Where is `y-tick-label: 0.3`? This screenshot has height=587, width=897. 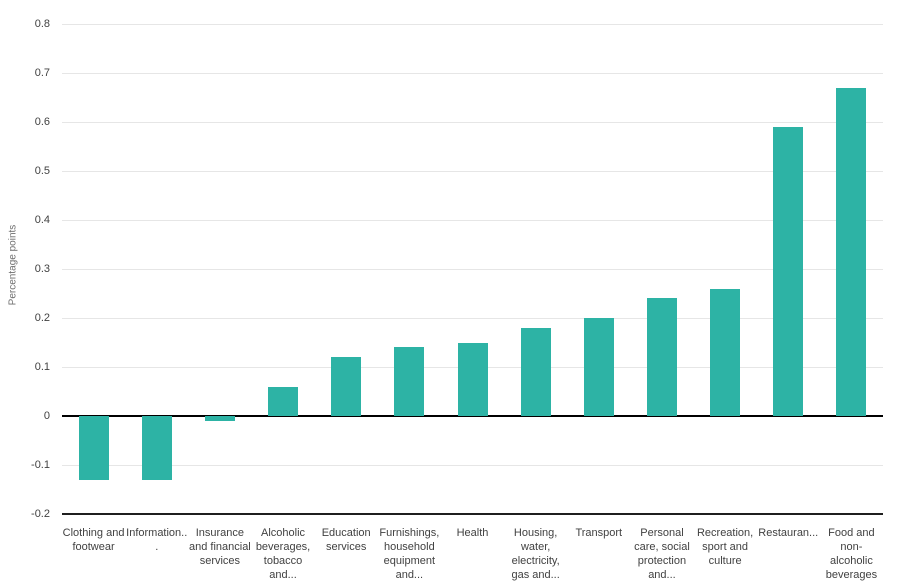
y-tick-label: 0.3 is located at coordinates (42, 268).